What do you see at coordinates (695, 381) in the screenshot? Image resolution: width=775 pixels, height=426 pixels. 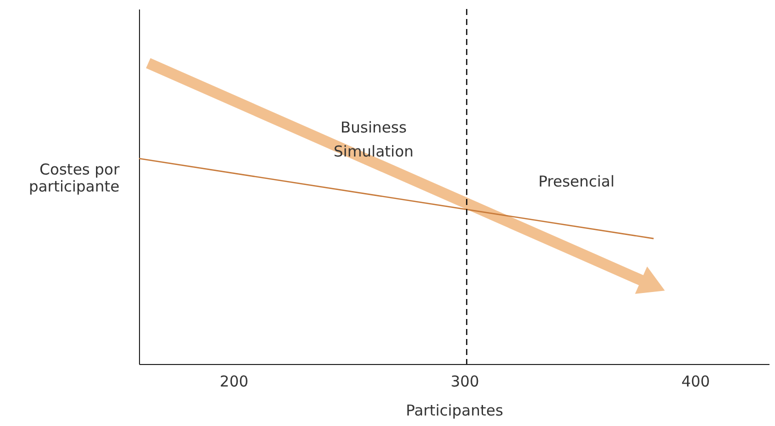 I see `x-tick-label: 400` at bounding box center [695, 381].